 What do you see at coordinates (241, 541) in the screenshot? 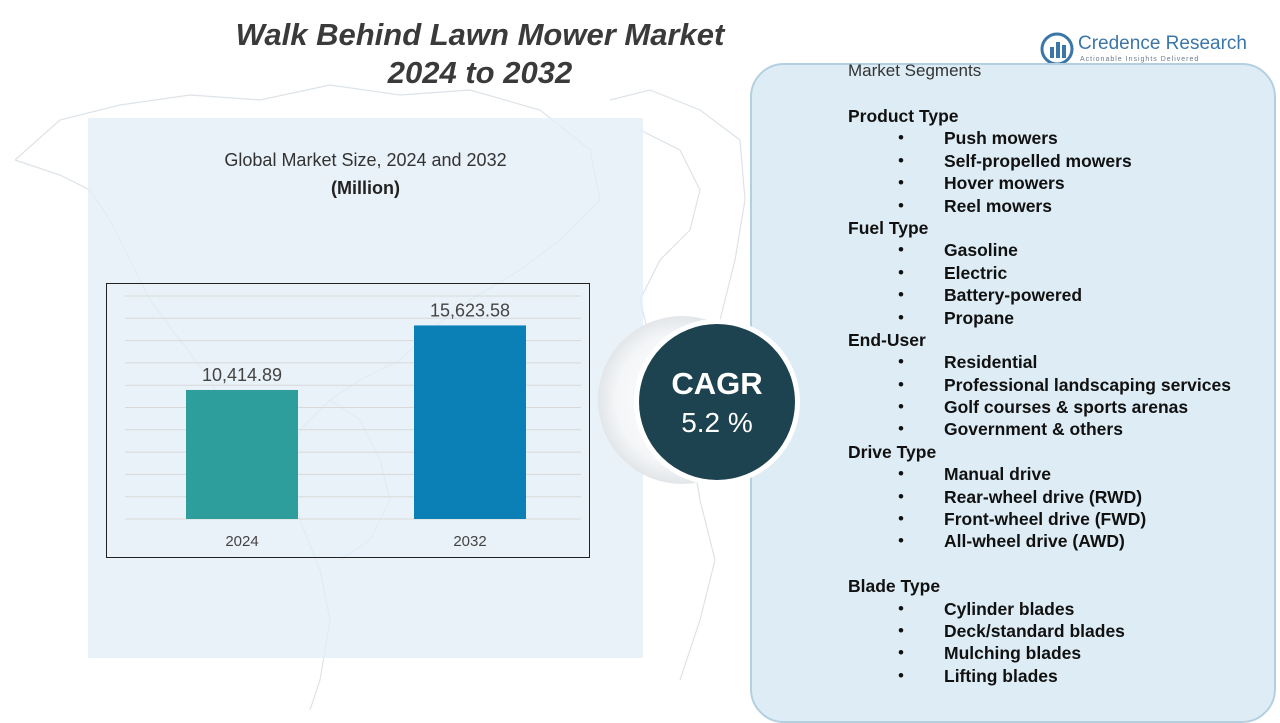
I see `x-tick-label: 2024` at bounding box center [241, 541].